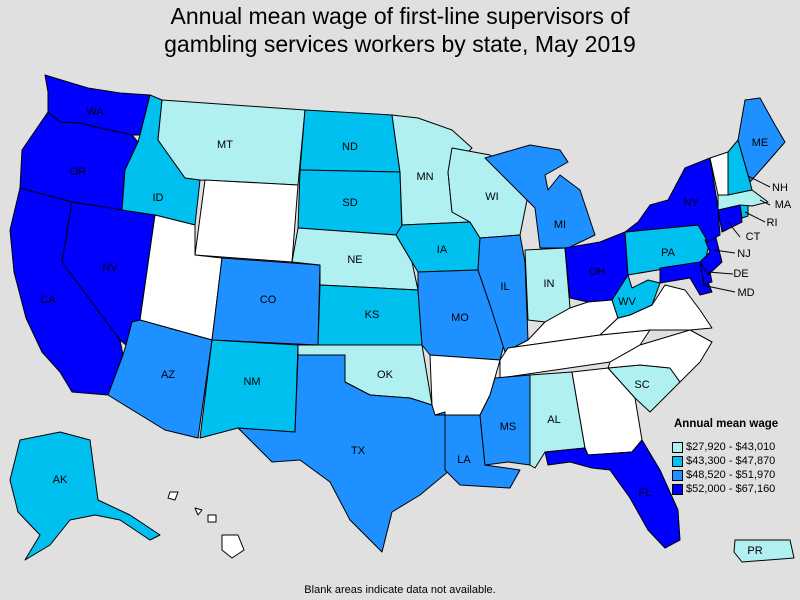  What do you see at coordinates (508, 427) in the screenshot?
I see `state-label-MS: MS` at bounding box center [508, 427].